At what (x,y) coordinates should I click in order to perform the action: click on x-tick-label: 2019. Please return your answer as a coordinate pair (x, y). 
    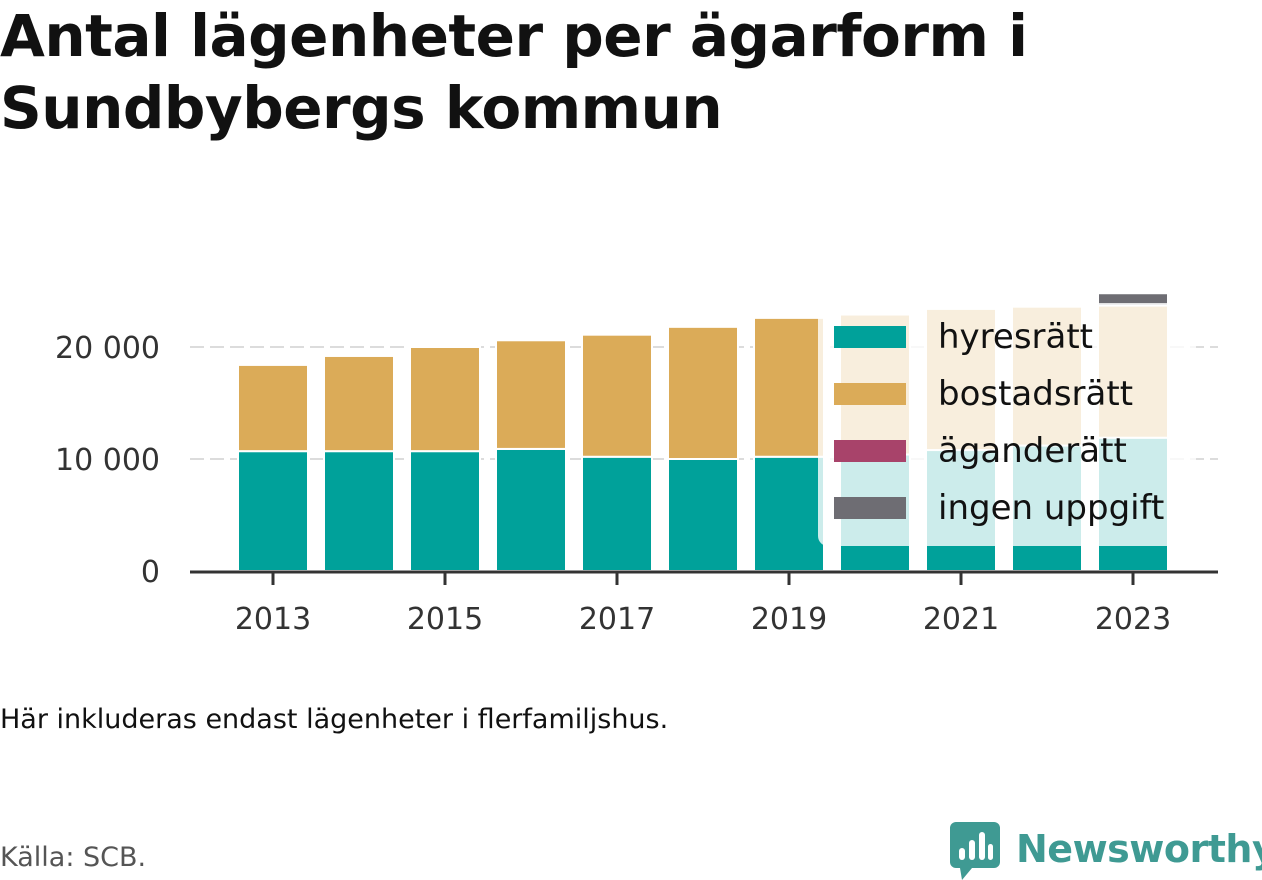
    Looking at the image, I should click on (789, 619).